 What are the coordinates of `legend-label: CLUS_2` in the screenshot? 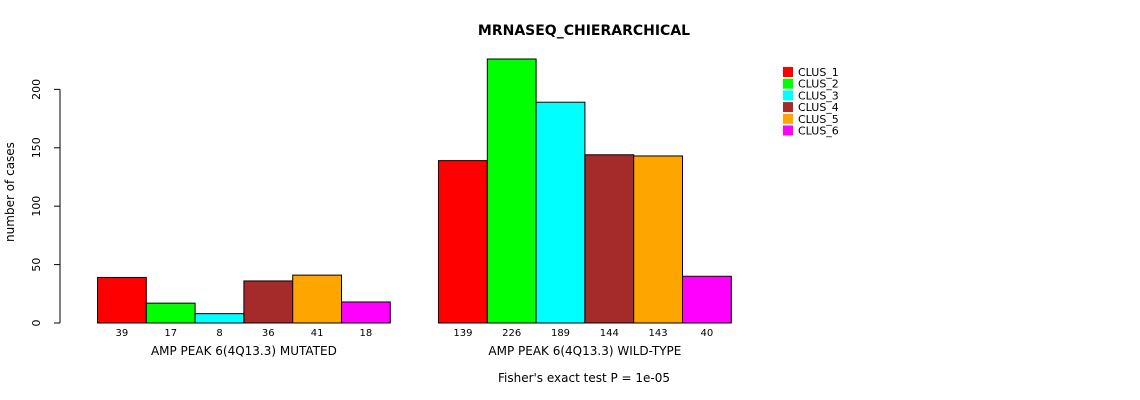 It's located at (818, 84).